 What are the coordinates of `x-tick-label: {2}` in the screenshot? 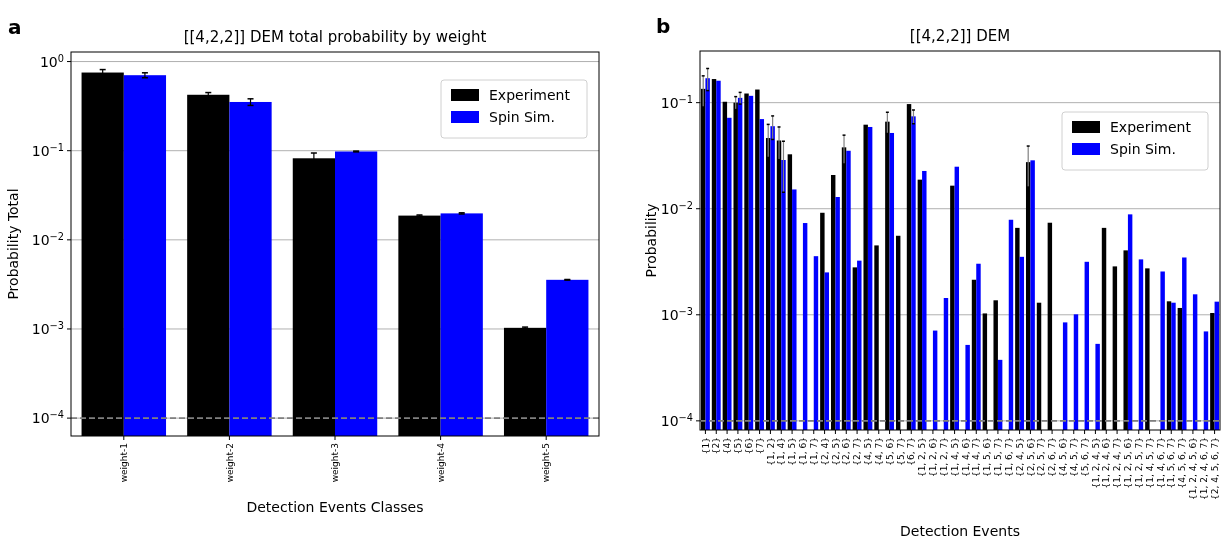 It's located at (716, 446).